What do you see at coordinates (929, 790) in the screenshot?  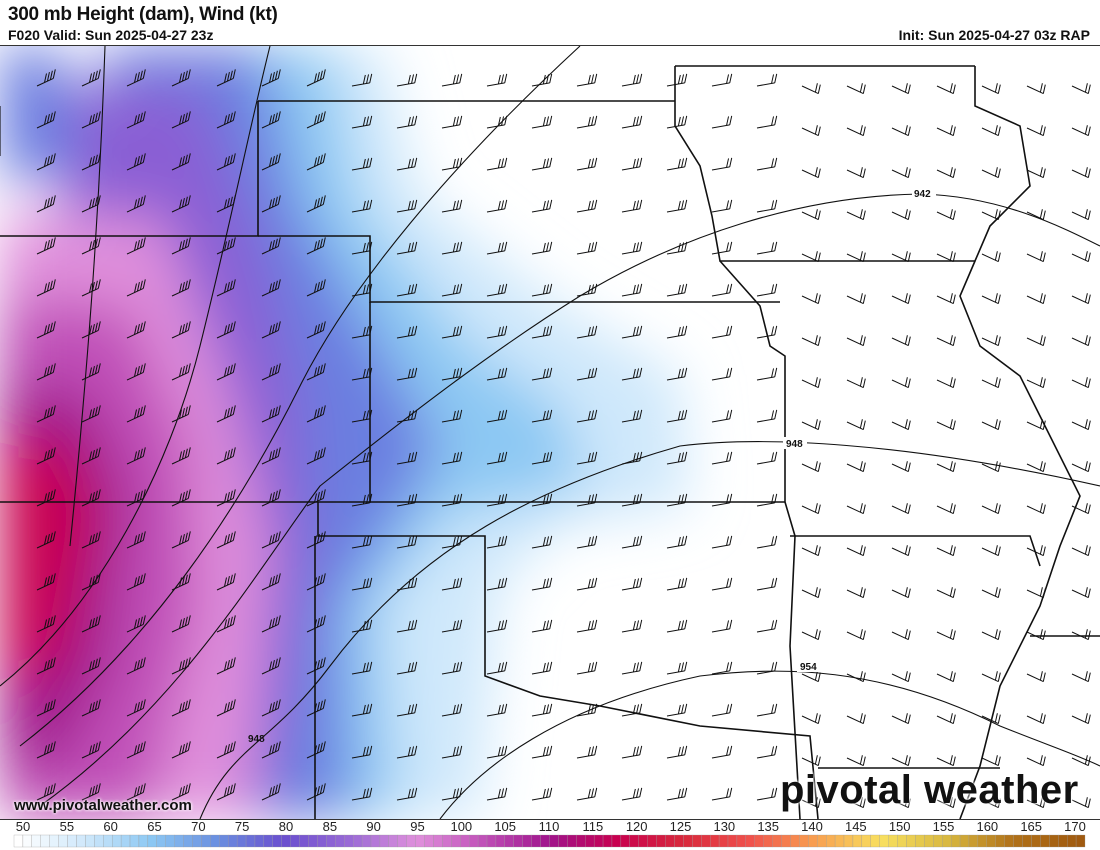 I see `pivotal-weather-logo: pivotal weather` at bounding box center [929, 790].